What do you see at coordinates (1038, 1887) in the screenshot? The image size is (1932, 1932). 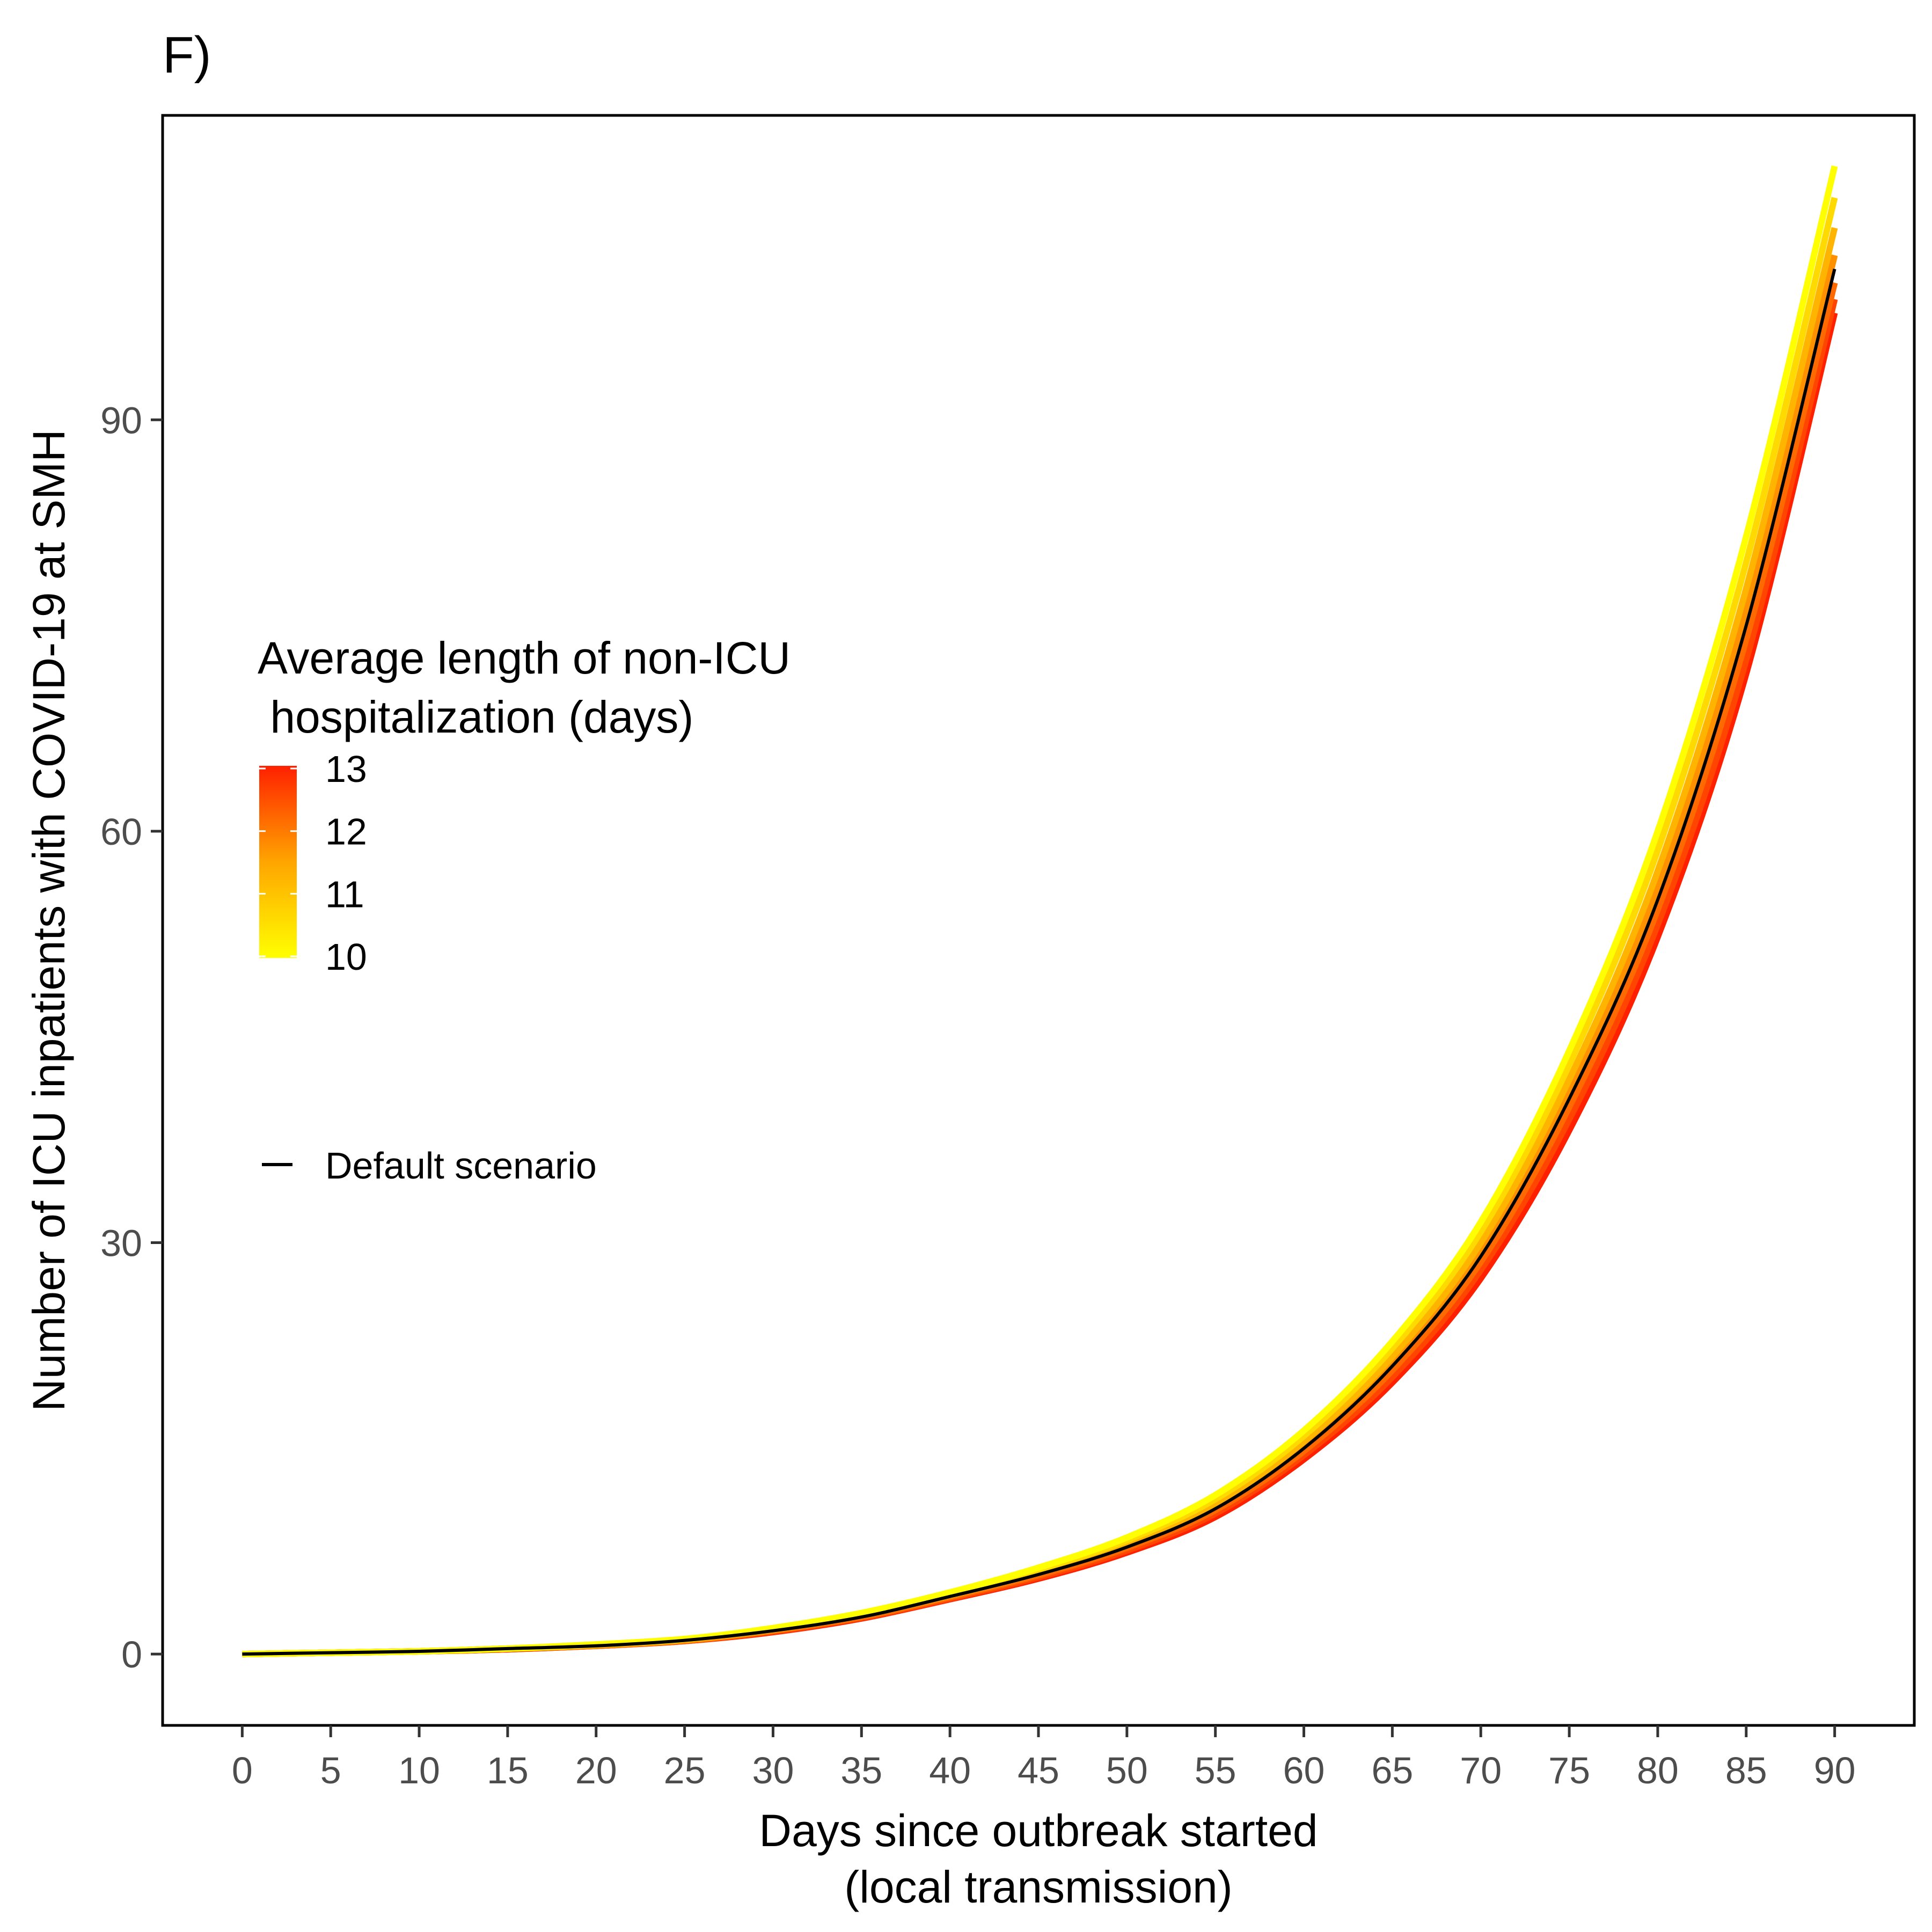 I see `x-axis-title-line2: (local transmission)` at bounding box center [1038, 1887].